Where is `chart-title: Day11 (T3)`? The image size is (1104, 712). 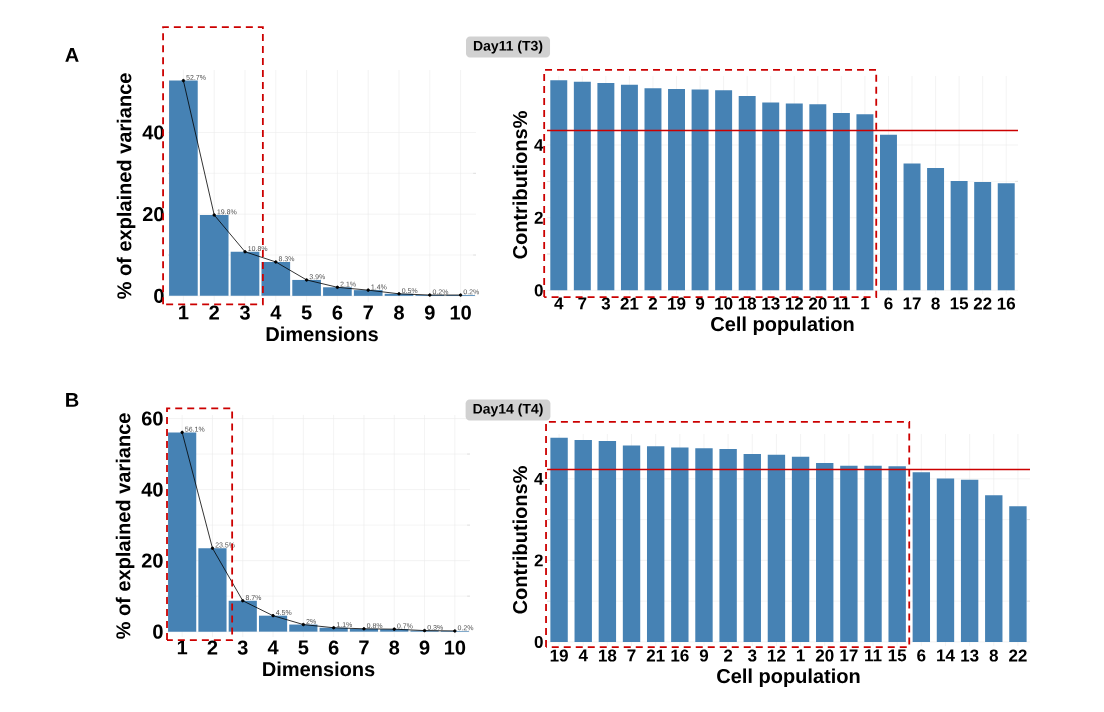
chart-title: Day11 (T3) is located at coordinates (508, 47).